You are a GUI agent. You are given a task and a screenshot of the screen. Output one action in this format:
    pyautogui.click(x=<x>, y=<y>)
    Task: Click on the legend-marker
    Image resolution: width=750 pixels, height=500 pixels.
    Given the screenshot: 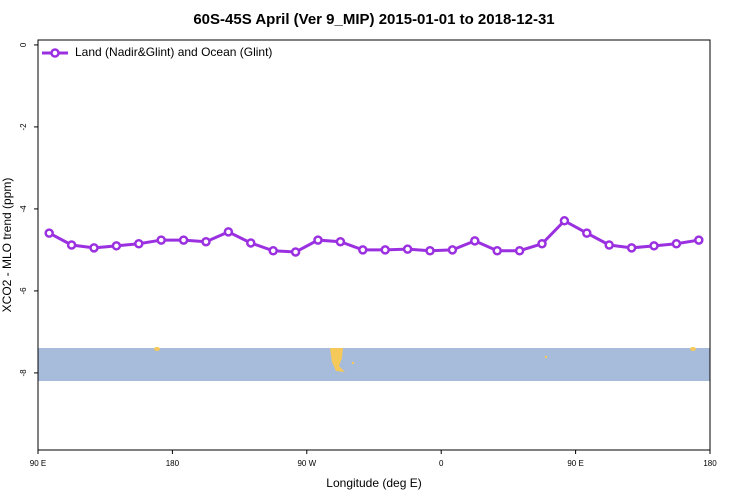 What is the action you would take?
    pyautogui.click(x=55, y=53)
    